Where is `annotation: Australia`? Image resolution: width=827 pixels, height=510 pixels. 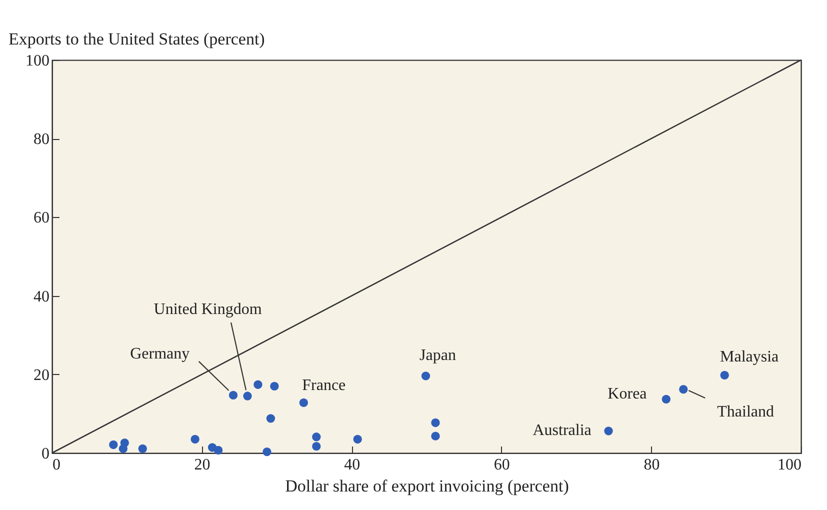
annotation: Australia is located at coordinates (562, 430).